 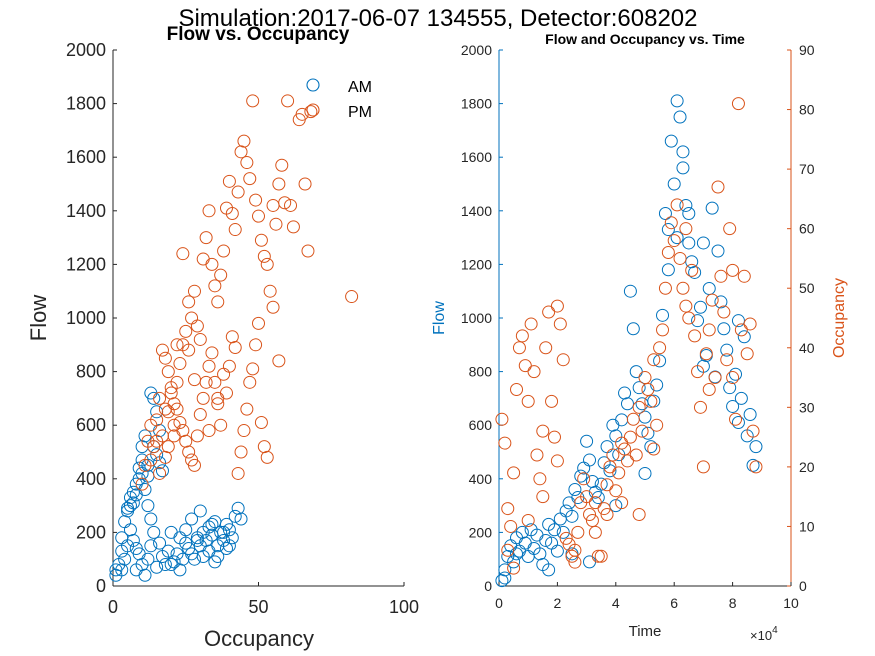 What do you see at coordinates (807, 50) in the screenshot?
I see `plot2-right-tick-label: 90` at bounding box center [807, 50].